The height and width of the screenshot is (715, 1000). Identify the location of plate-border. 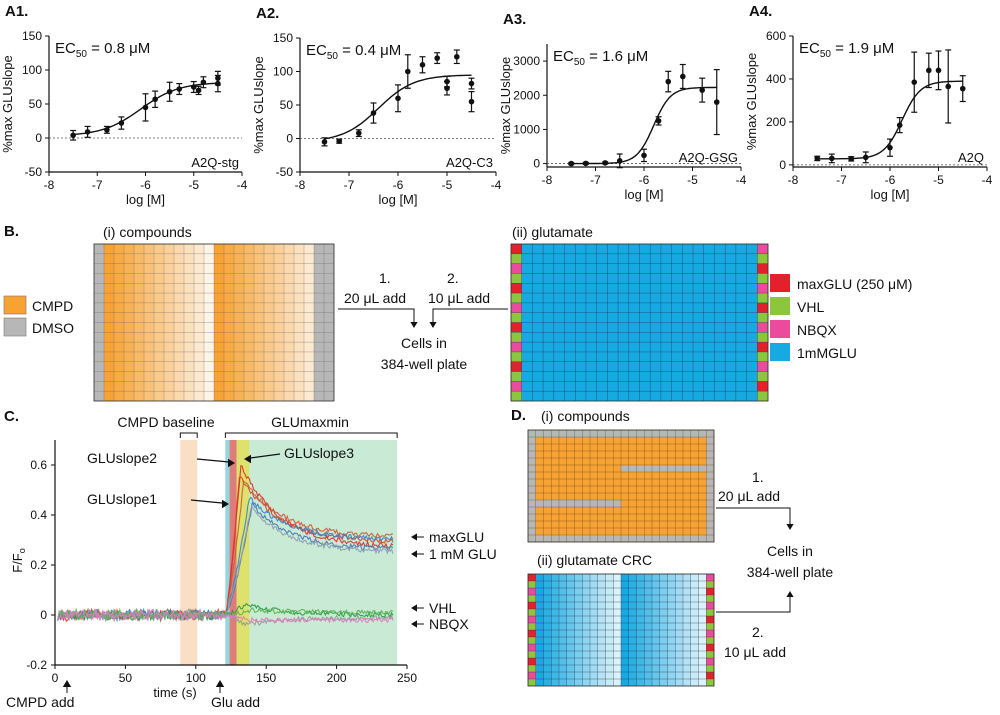
(621, 486).